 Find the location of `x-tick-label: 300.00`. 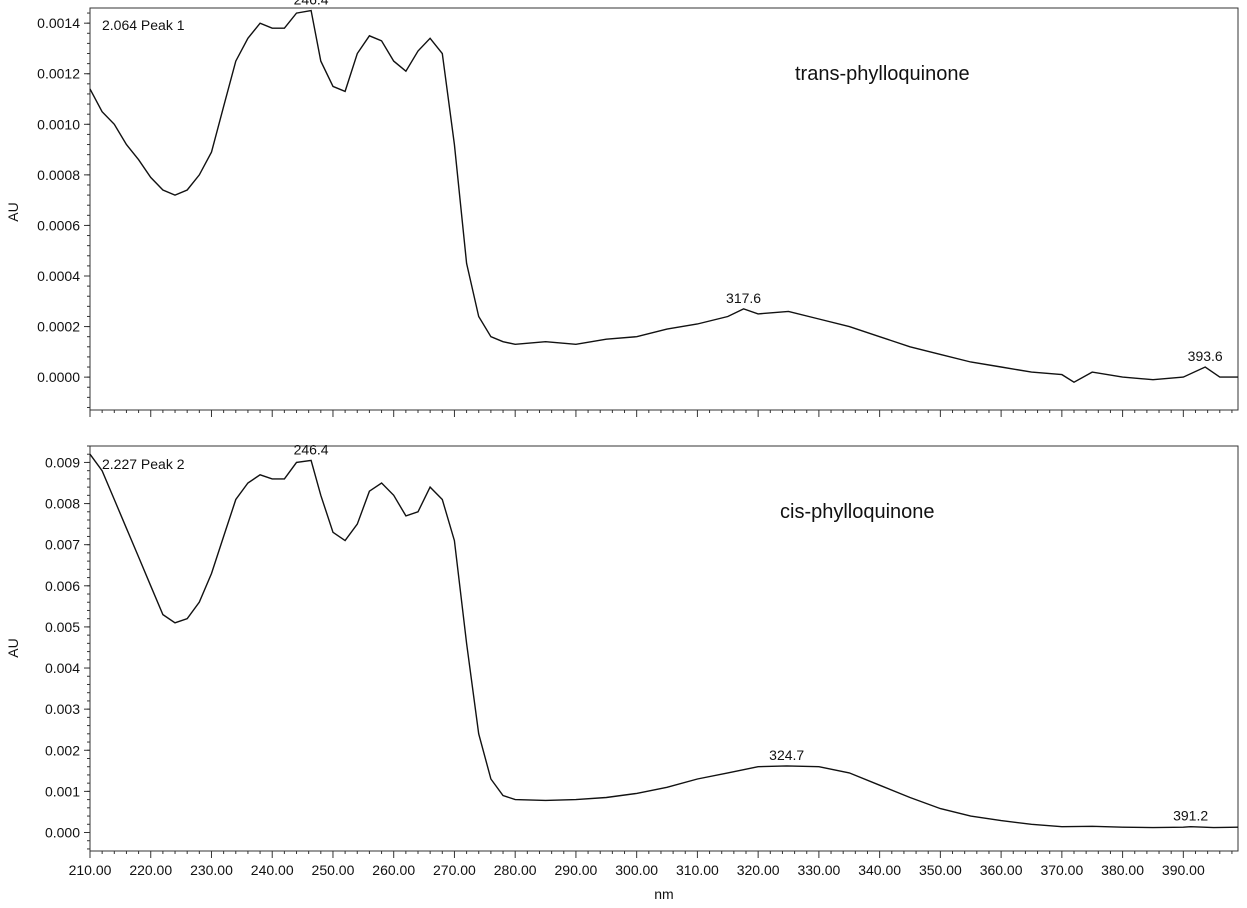

x-tick-label: 300.00 is located at coordinates (636, 870).